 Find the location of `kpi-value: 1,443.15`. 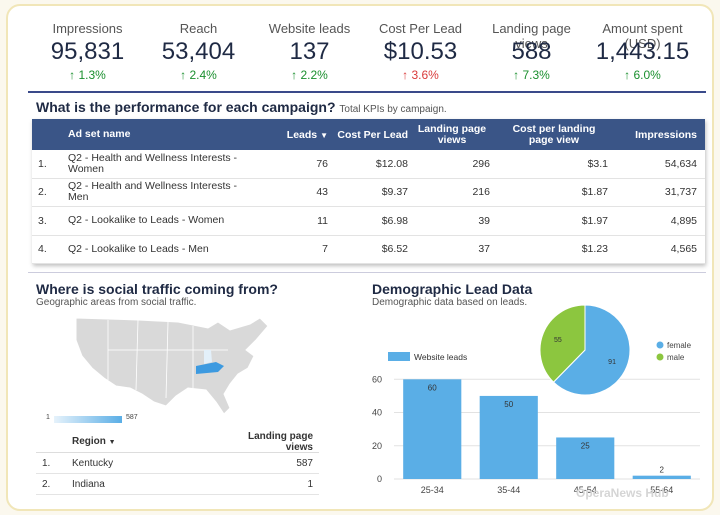

kpi-value: 1,443.15 is located at coordinates (642, 51).